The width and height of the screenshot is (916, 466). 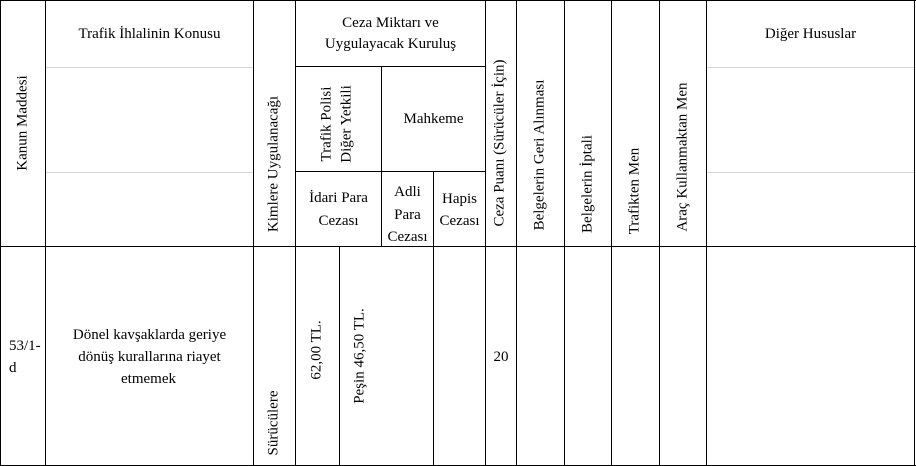 What do you see at coordinates (682, 157) in the screenshot?
I see `header-arac-men: Araç Kullanmaktan Men` at bounding box center [682, 157].